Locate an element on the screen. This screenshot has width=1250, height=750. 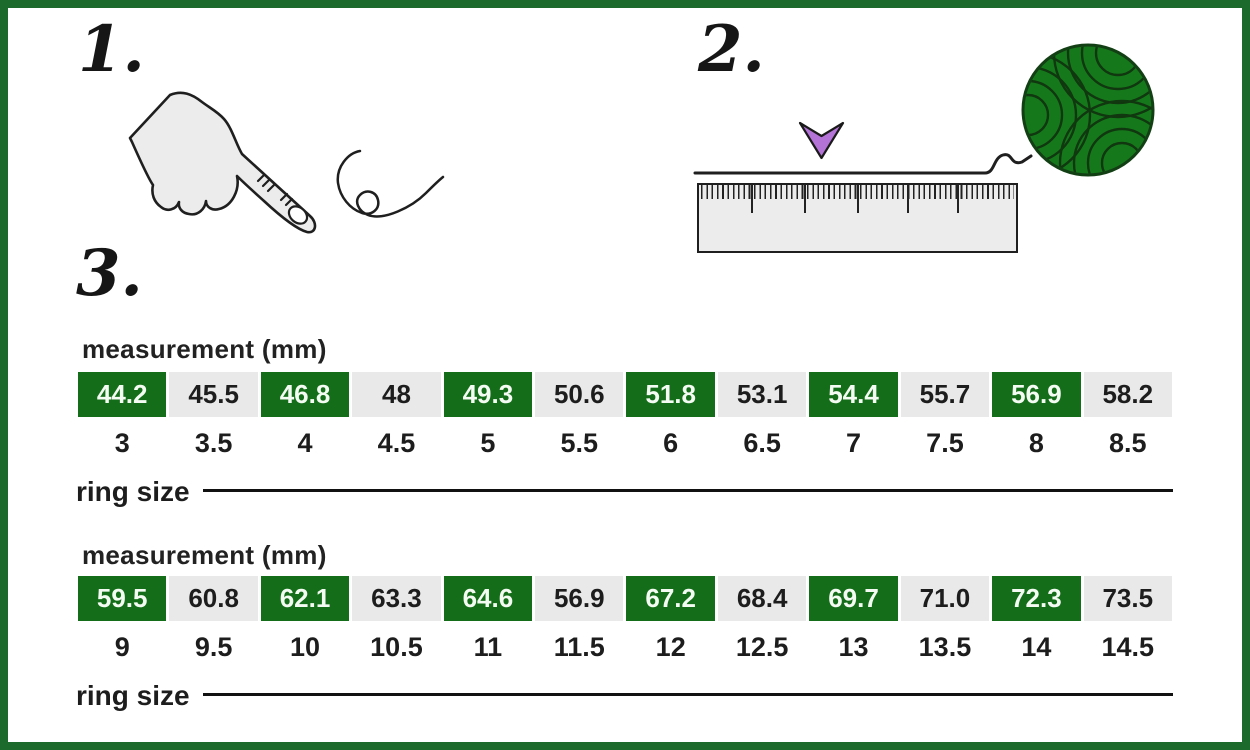
ring-size-cell: 7 is located at coordinates (854, 442).